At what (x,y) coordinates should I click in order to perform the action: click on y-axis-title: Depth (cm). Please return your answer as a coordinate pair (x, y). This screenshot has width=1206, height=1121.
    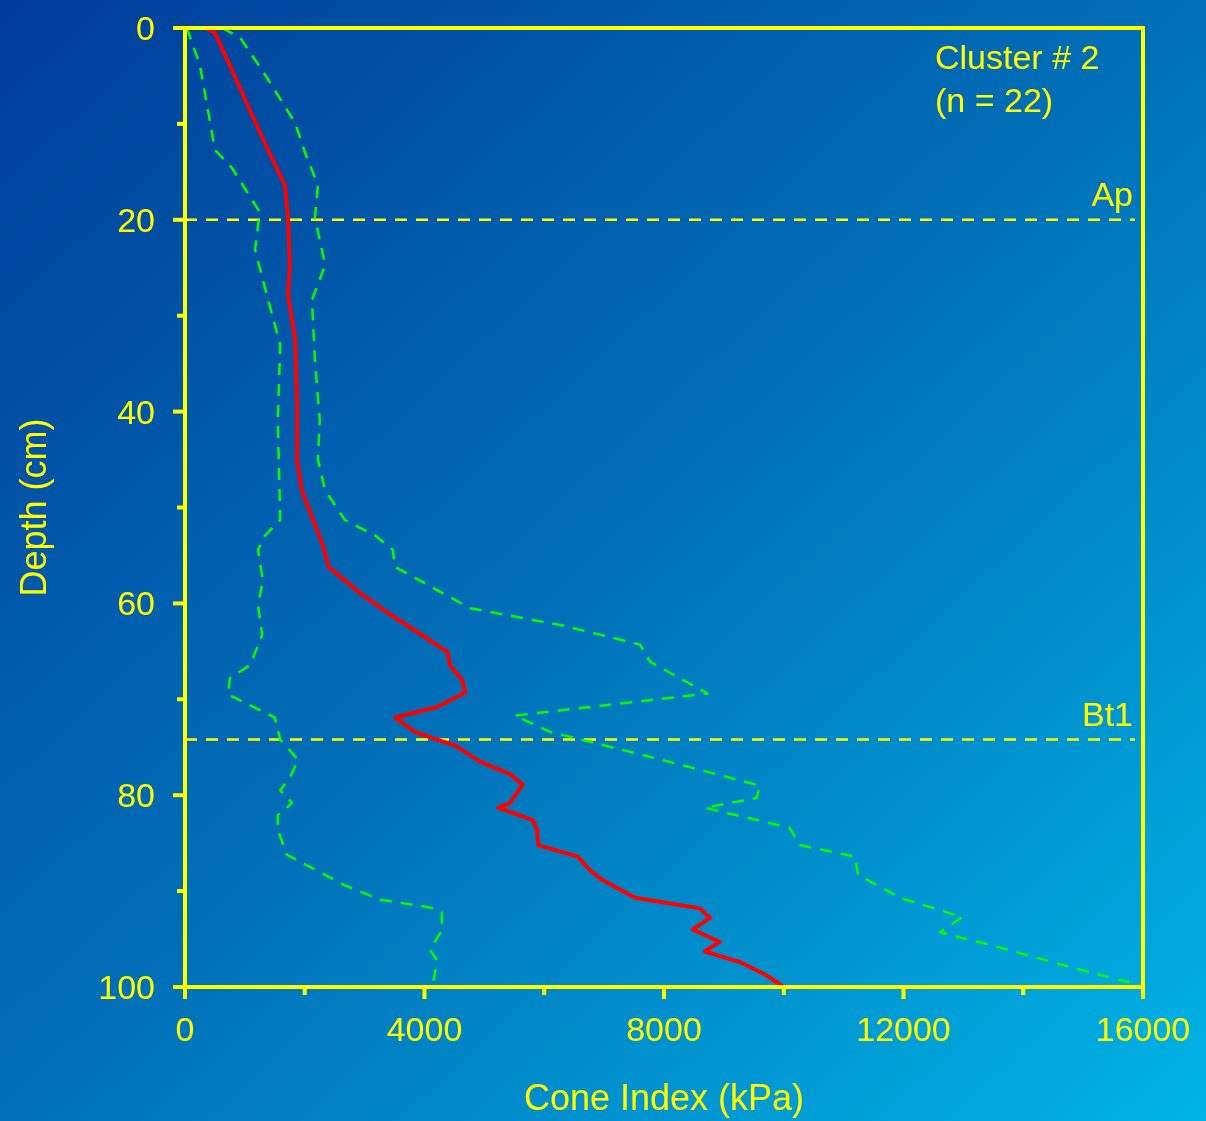
    Looking at the image, I should click on (33, 507).